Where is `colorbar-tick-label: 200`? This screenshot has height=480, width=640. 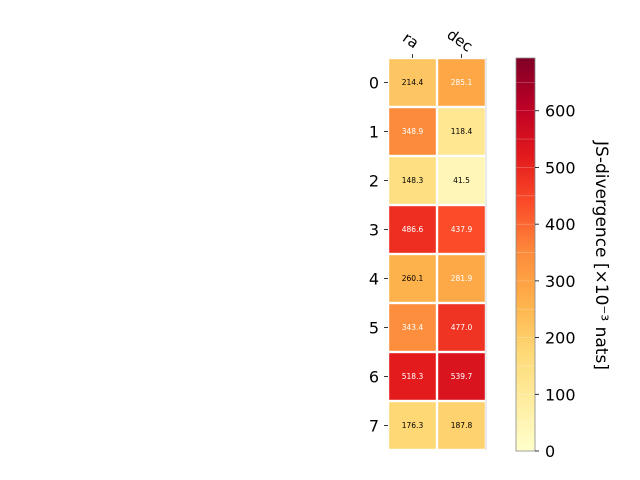 colorbar-tick-label: 200 is located at coordinates (560, 338).